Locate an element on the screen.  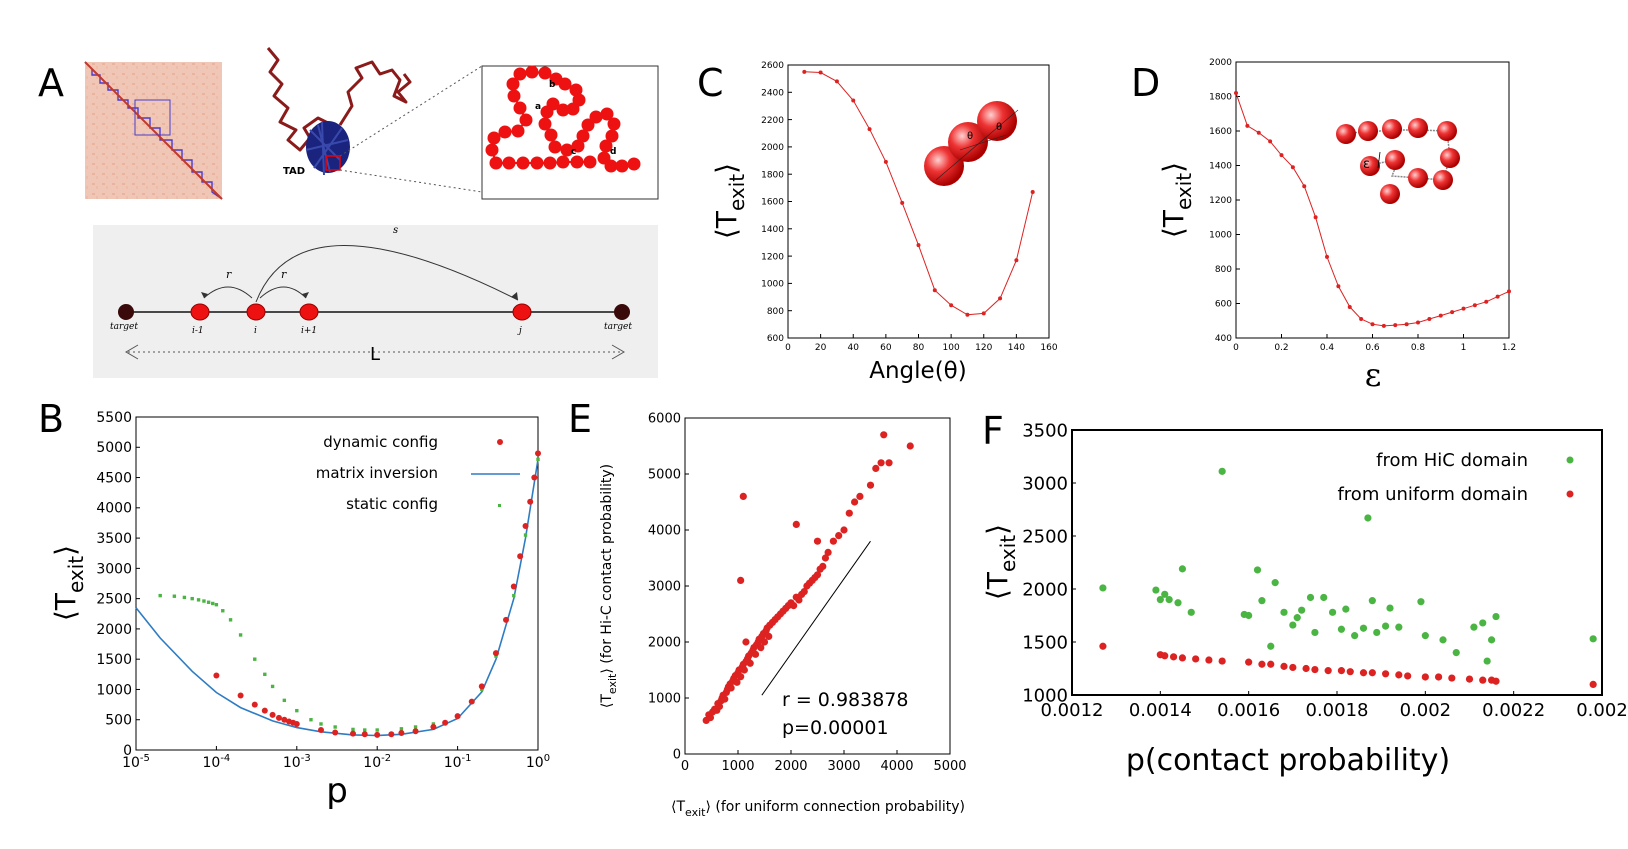
c-ytick-label: 2000 is located at coordinates (772, 148).